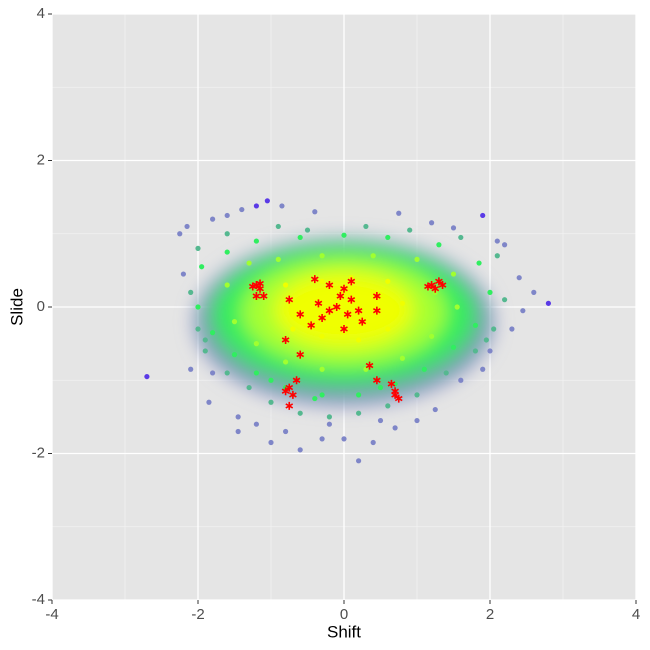  What do you see at coordinates (636, 614) in the screenshot?
I see `x-tick-label: 4` at bounding box center [636, 614].